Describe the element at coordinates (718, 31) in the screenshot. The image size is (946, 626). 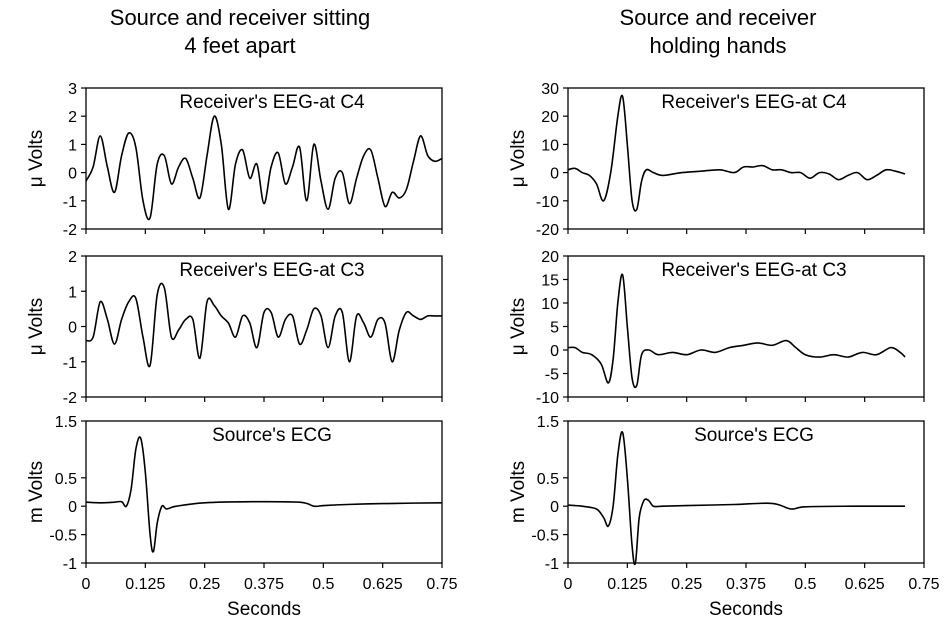
I see `right-column-title: Source and receiver holding hands` at that location.